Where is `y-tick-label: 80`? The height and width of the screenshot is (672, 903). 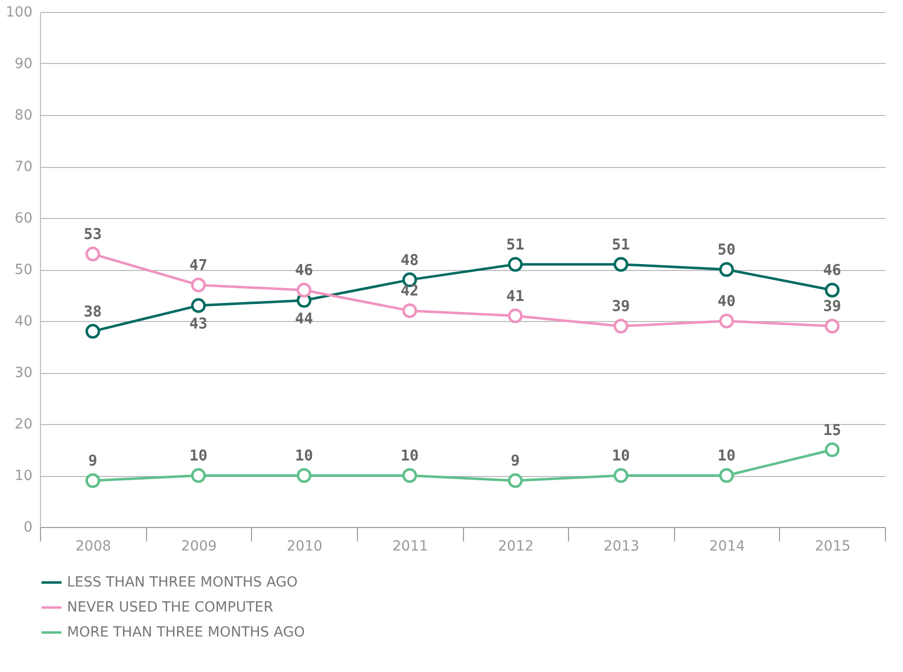 y-tick-label: 80 is located at coordinates (23, 116).